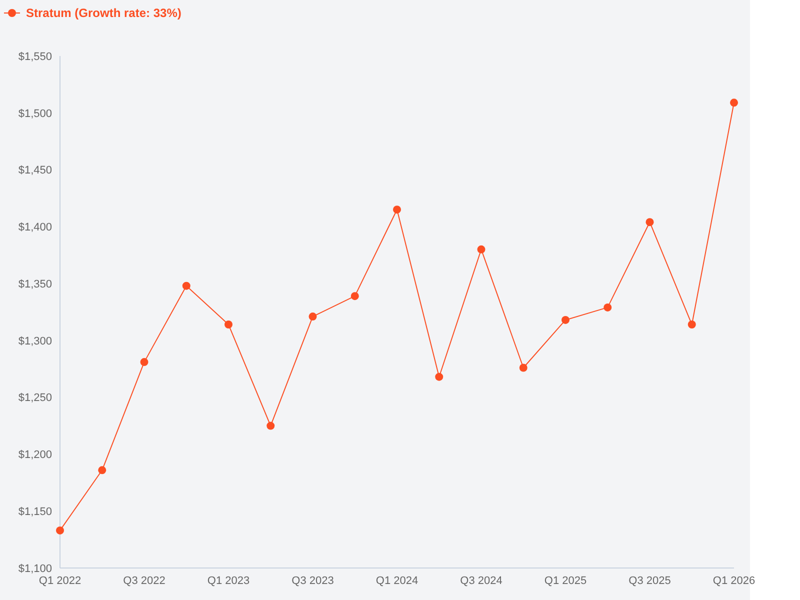 Image resolution: width=800 pixels, height=600 pixels. What do you see at coordinates (35, 512) in the screenshot?
I see `y-tick-label: $1,150` at bounding box center [35, 512].